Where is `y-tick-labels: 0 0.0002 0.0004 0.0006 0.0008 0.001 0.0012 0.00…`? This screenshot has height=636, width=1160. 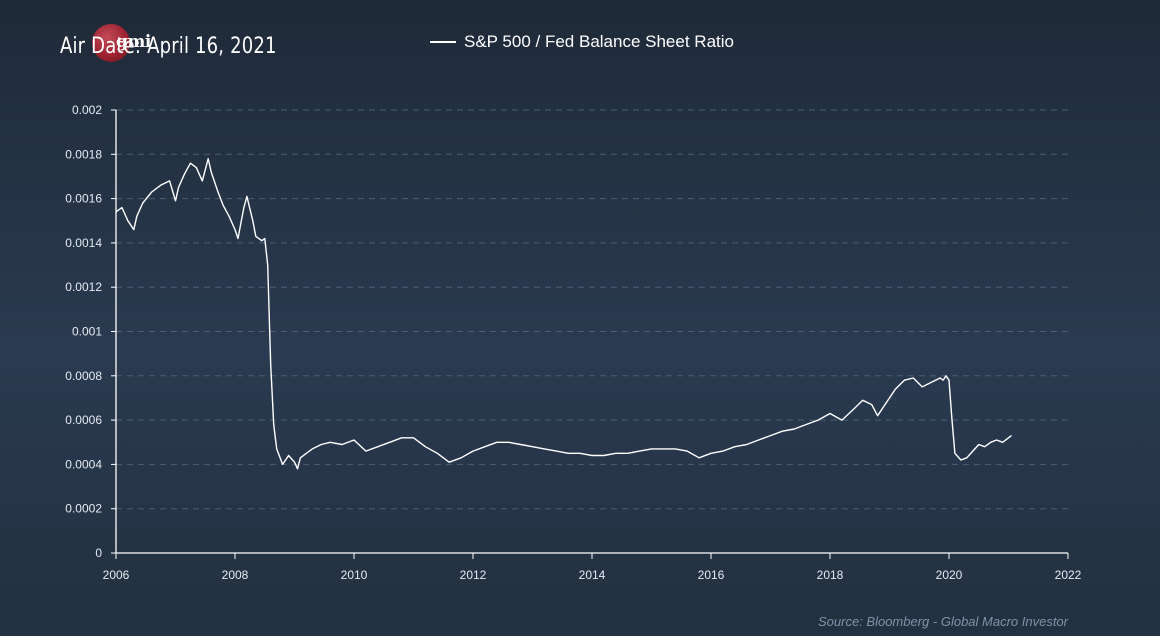 y-tick-labels: 0 0.0002 0.0004 0.0006 0.0008 0.001 0.0012 0.00… is located at coordinates (83, 331).